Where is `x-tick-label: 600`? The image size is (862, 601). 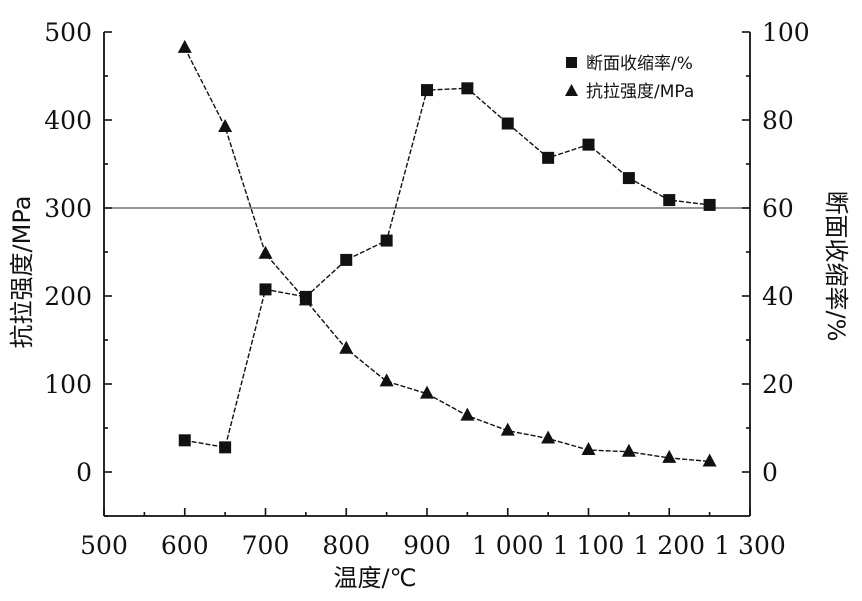
x-tick-label: 600 is located at coordinates (185, 545).